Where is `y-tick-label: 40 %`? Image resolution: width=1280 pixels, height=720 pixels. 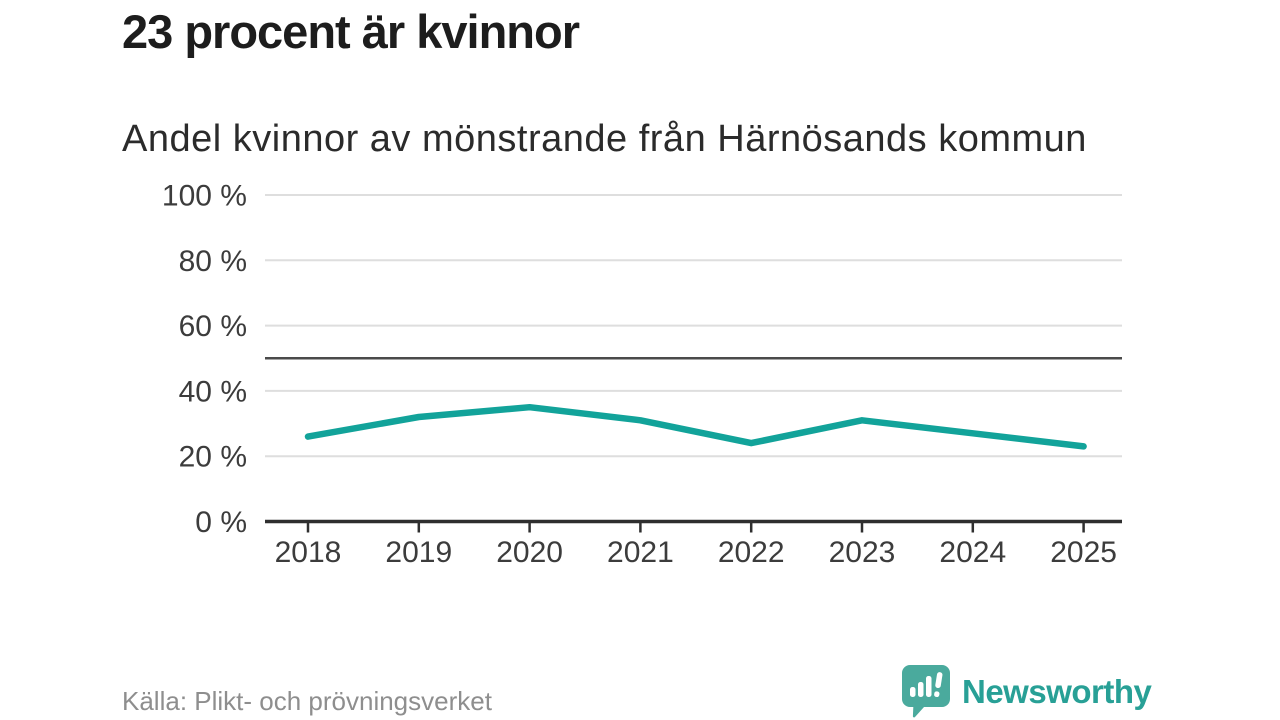 y-tick-label: 40 % is located at coordinates (213, 391).